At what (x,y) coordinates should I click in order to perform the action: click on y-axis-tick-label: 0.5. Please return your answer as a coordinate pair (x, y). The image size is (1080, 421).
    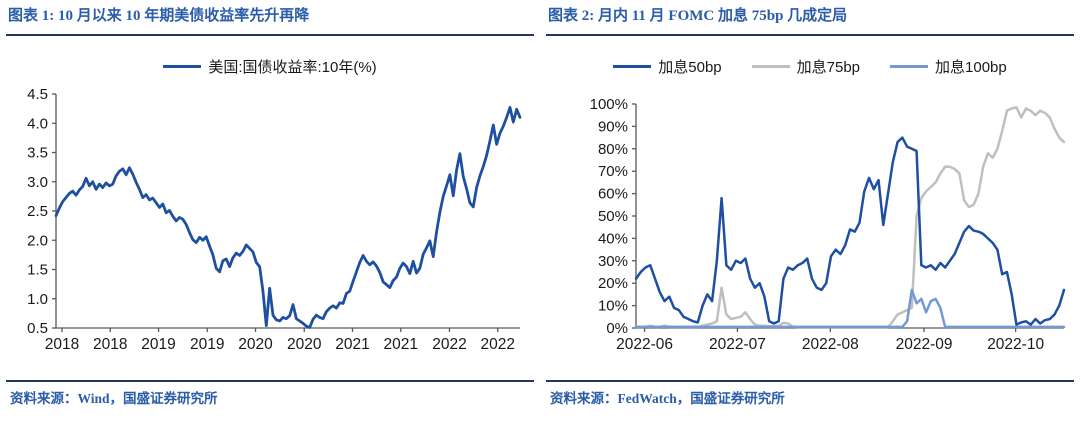
    Looking at the image, I should click on (37, 328).